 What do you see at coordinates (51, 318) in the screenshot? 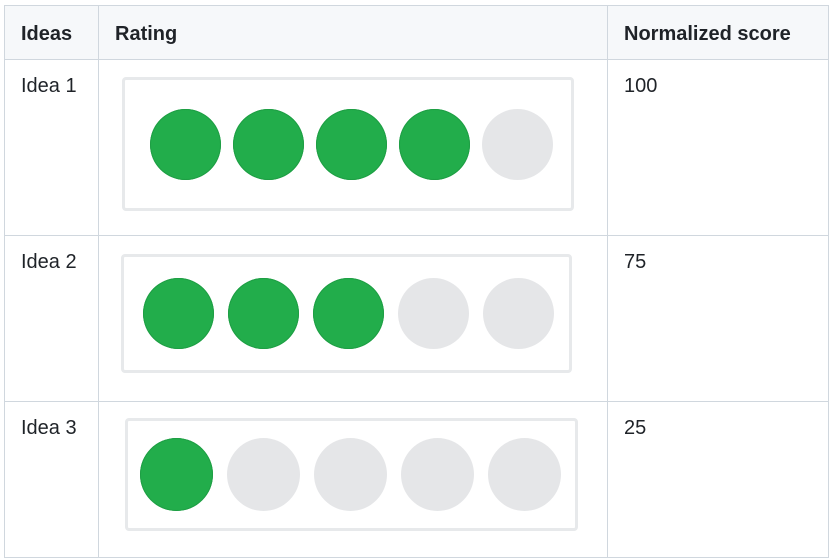
I see `idea-name: Idea 2` at bounding box center [51, 318].